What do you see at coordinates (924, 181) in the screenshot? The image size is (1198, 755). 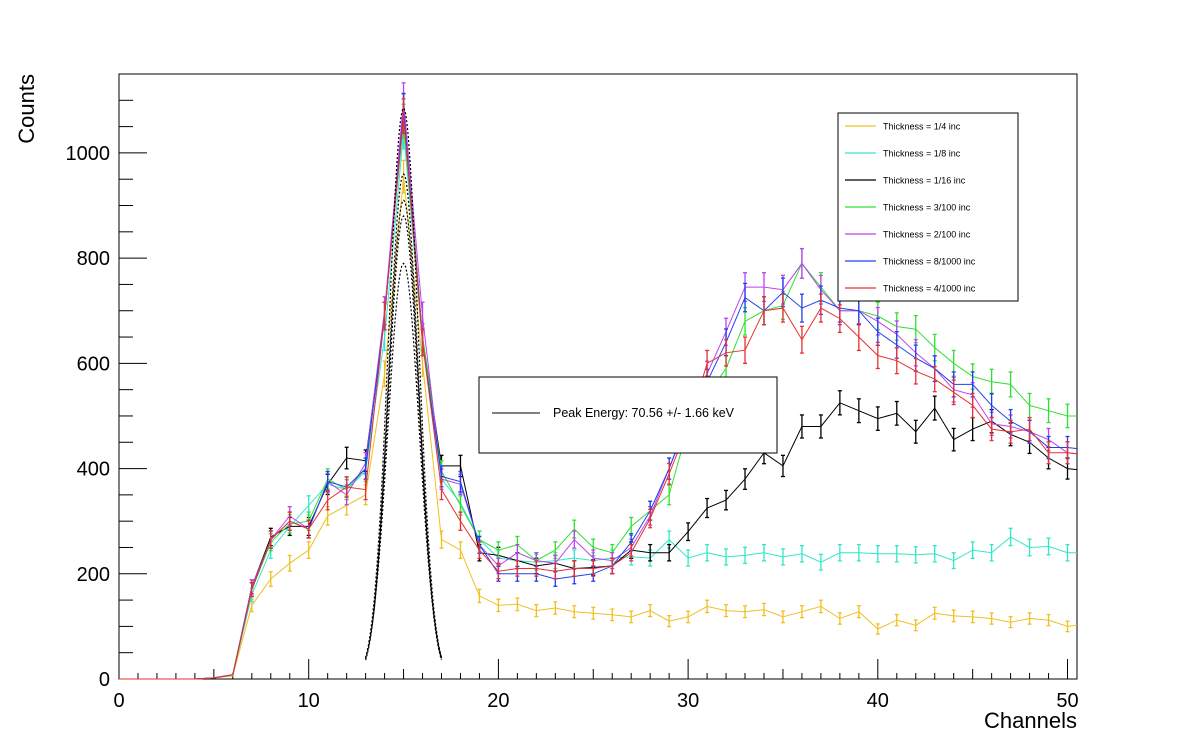 I see `legend-label: Thickness = 1/16 inc` at bounding box center [924, 181].